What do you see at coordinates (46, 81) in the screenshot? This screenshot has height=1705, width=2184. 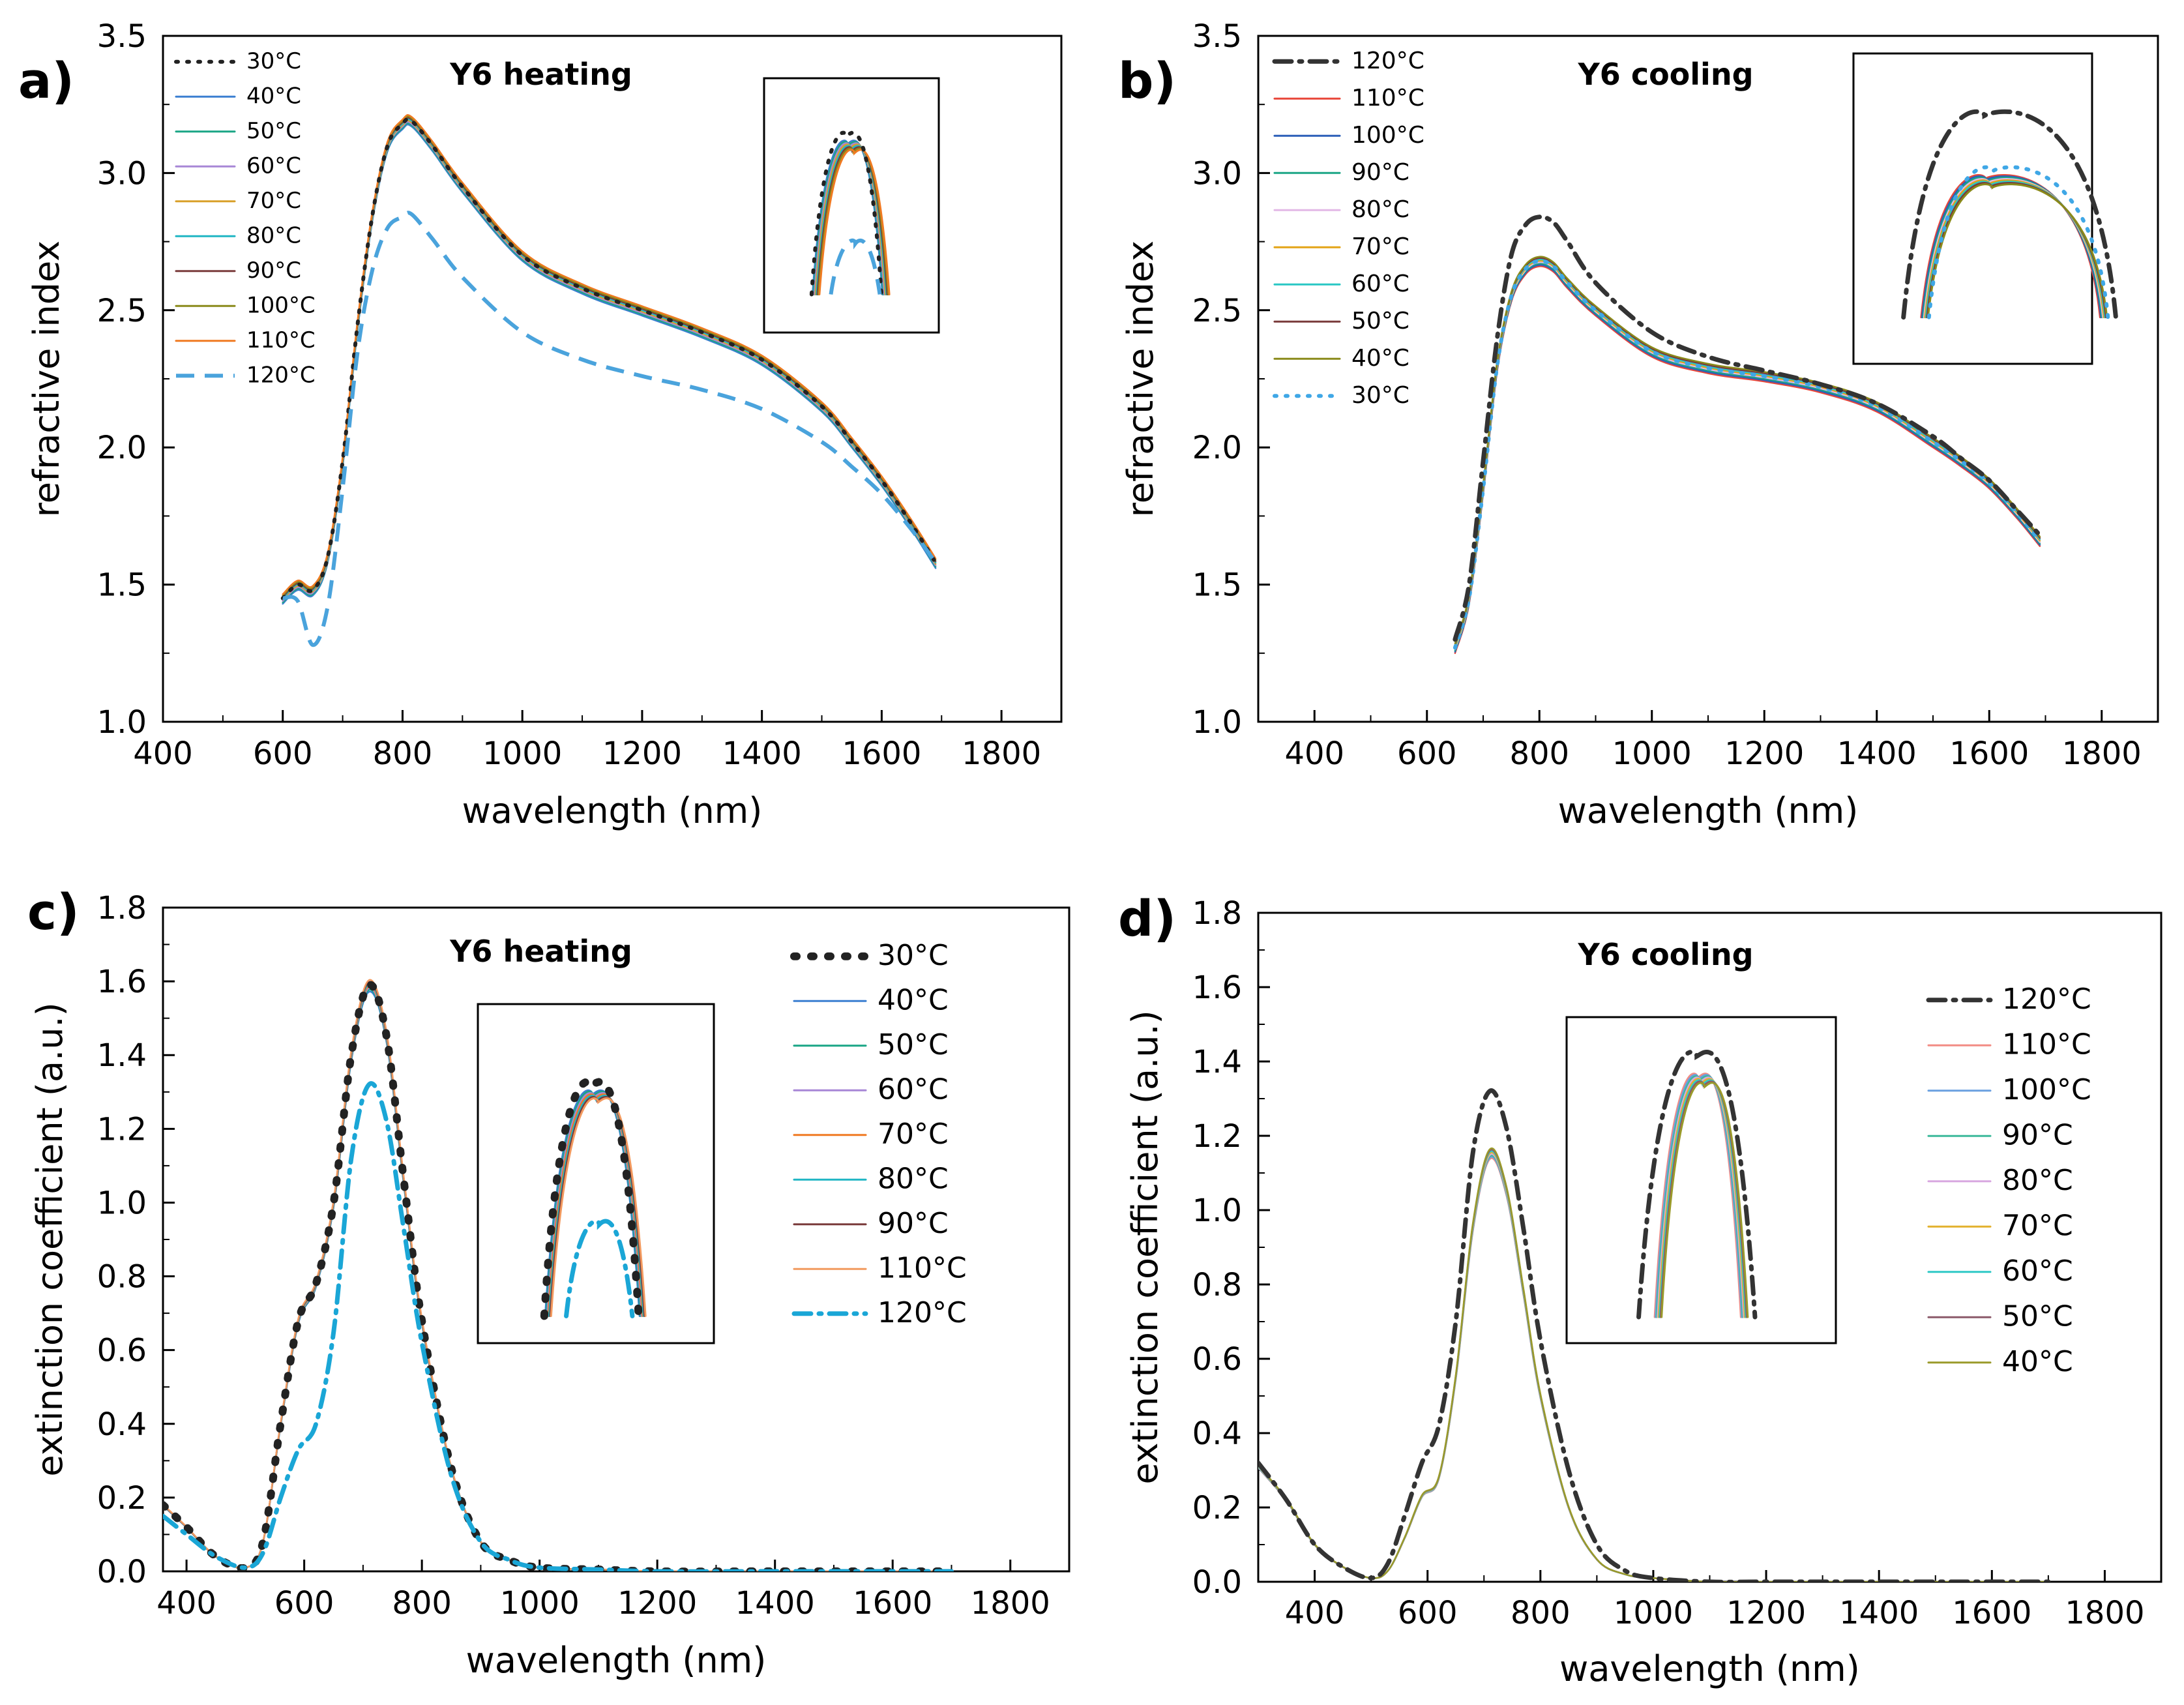 I see `panel-letter: a)` at bounding box center [46, 81].